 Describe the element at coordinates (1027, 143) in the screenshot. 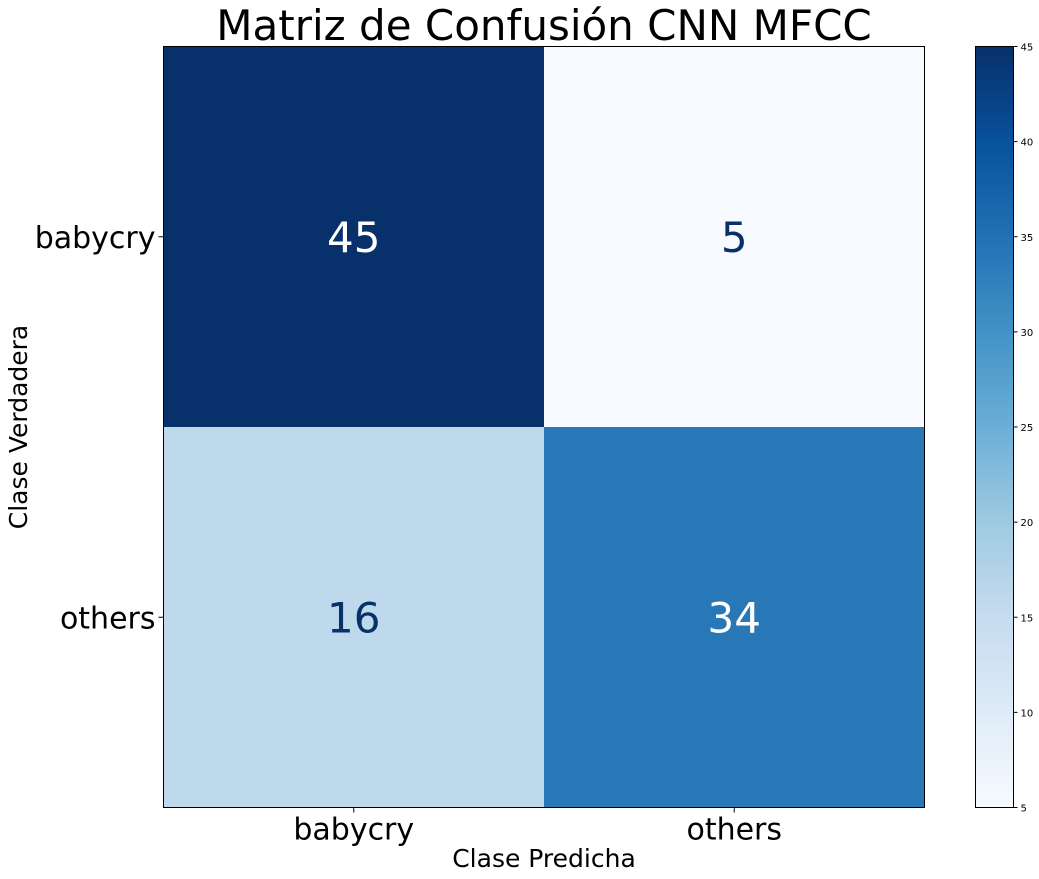

I see `colorbar-tick-label: 40` at that location.